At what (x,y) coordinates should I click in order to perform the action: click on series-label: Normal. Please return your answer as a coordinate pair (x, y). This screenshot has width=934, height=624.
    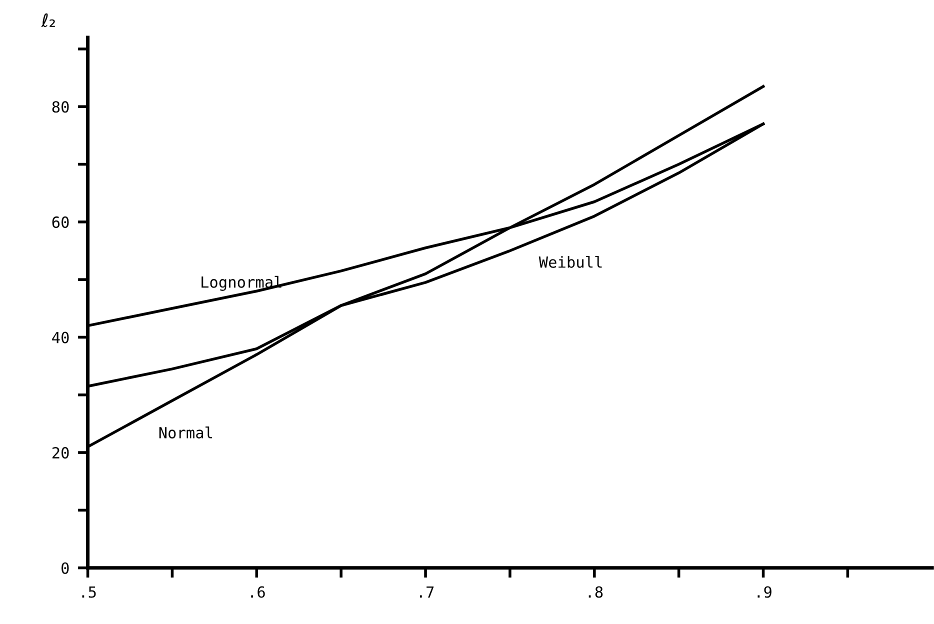
    Looking at the image, I should click on (185, 432).